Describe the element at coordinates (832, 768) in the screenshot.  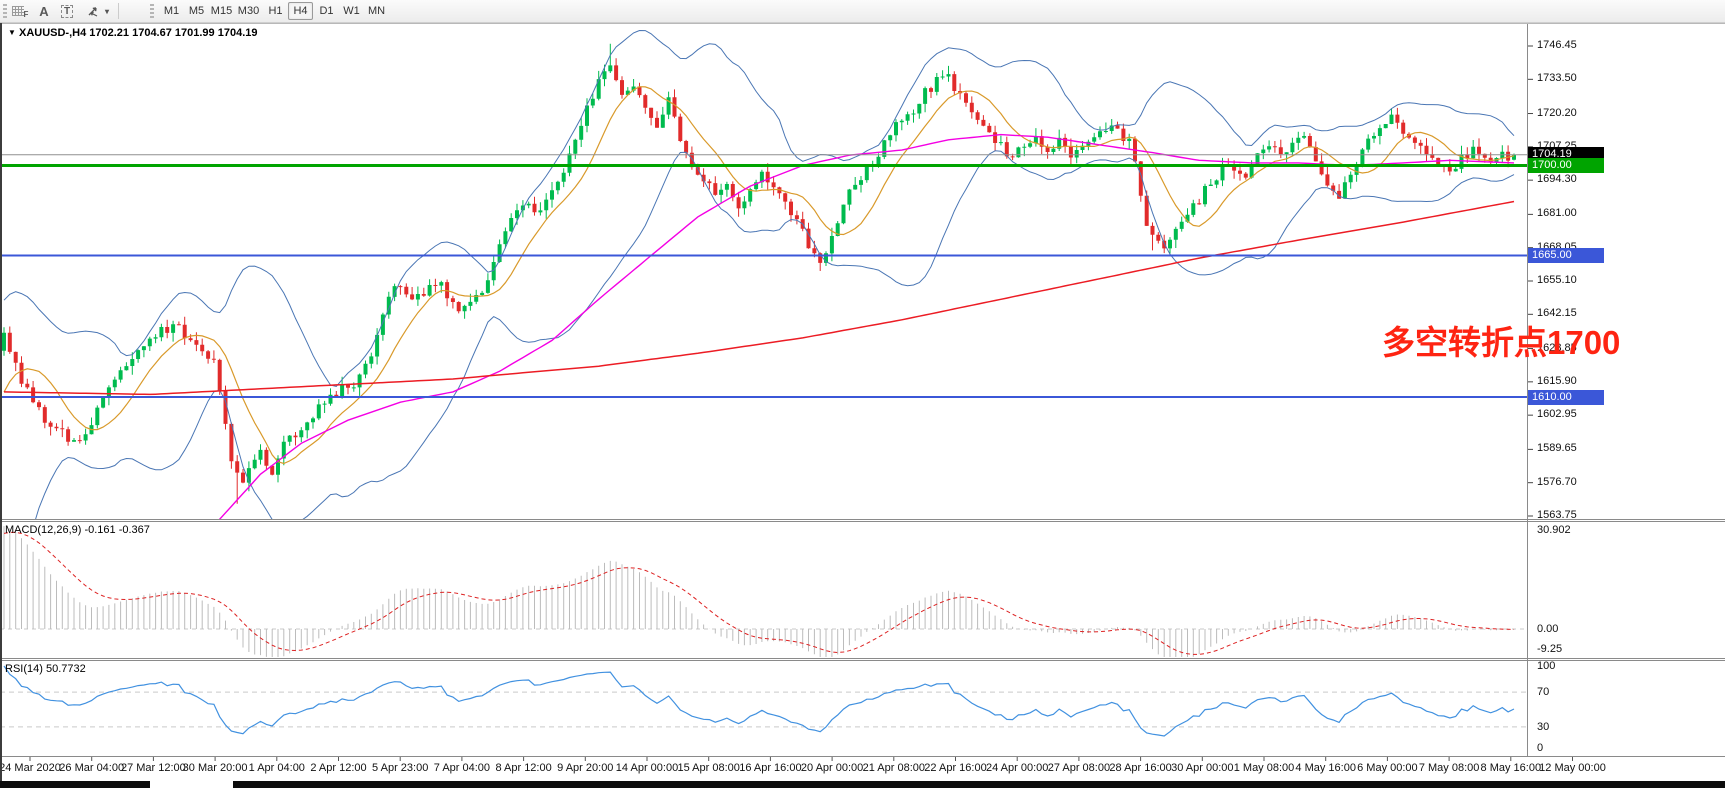
I see `time-tick-label: 20 Apr 00:00` at that location.